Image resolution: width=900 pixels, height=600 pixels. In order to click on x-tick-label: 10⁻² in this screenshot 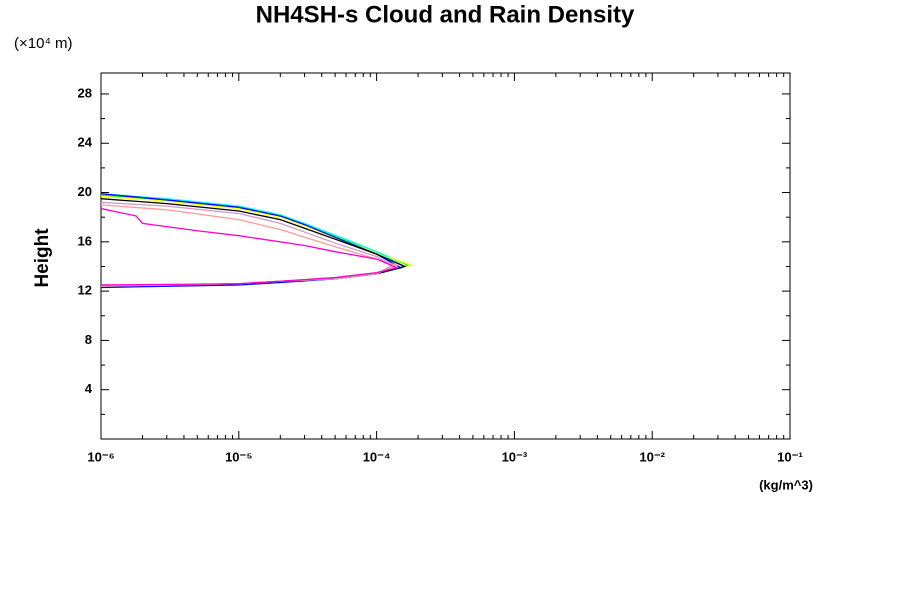, I will do `click(652, 456)`.